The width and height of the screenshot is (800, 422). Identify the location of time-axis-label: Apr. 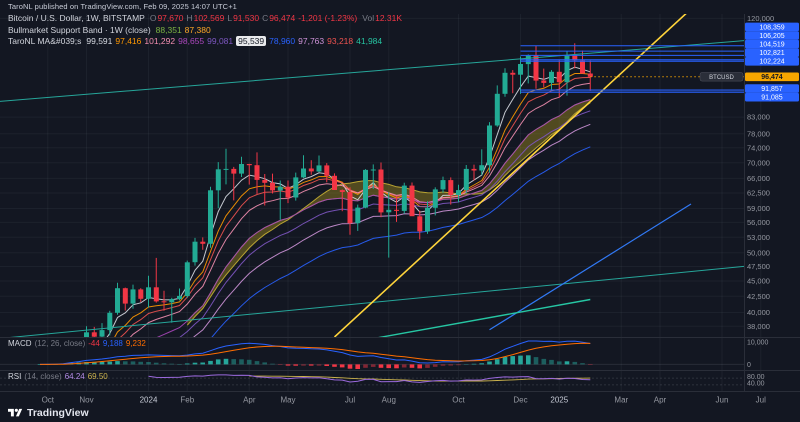
(660, 400).